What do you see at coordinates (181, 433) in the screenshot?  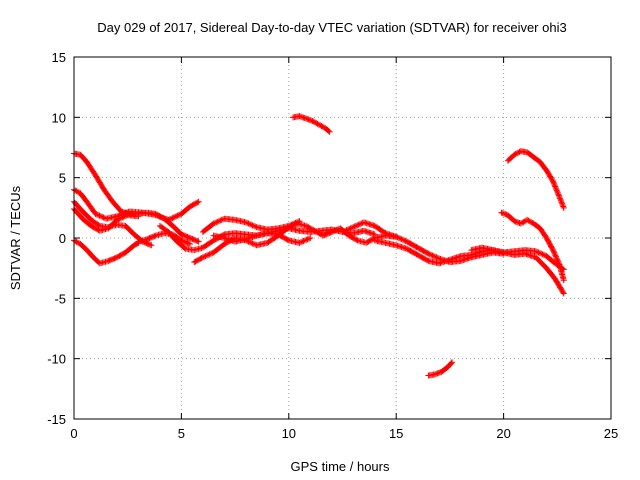 I see `x-tick-label: 5` at bounding box center [181, 433].